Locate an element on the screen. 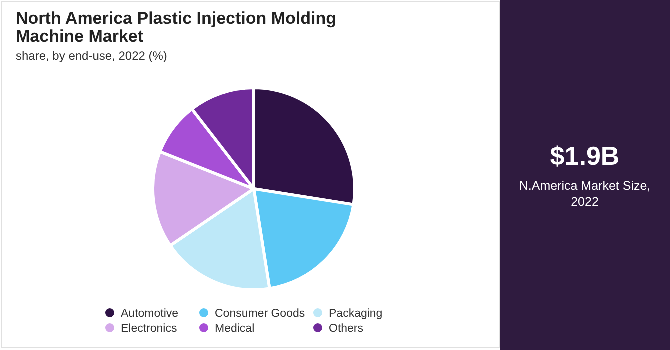  text: N.America Market Size, 2022 is located at coordinates (585, 194).